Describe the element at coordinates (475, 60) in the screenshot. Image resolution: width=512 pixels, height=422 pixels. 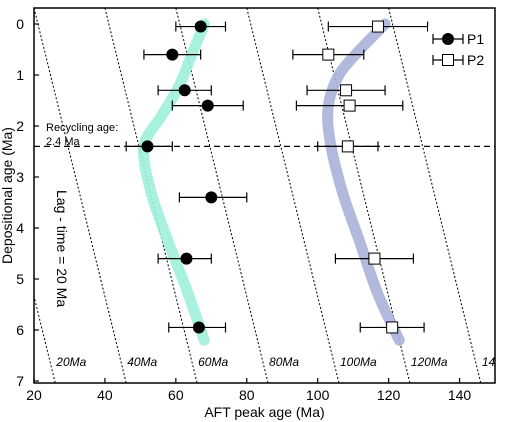
I see `legend-label: P2` at that location.